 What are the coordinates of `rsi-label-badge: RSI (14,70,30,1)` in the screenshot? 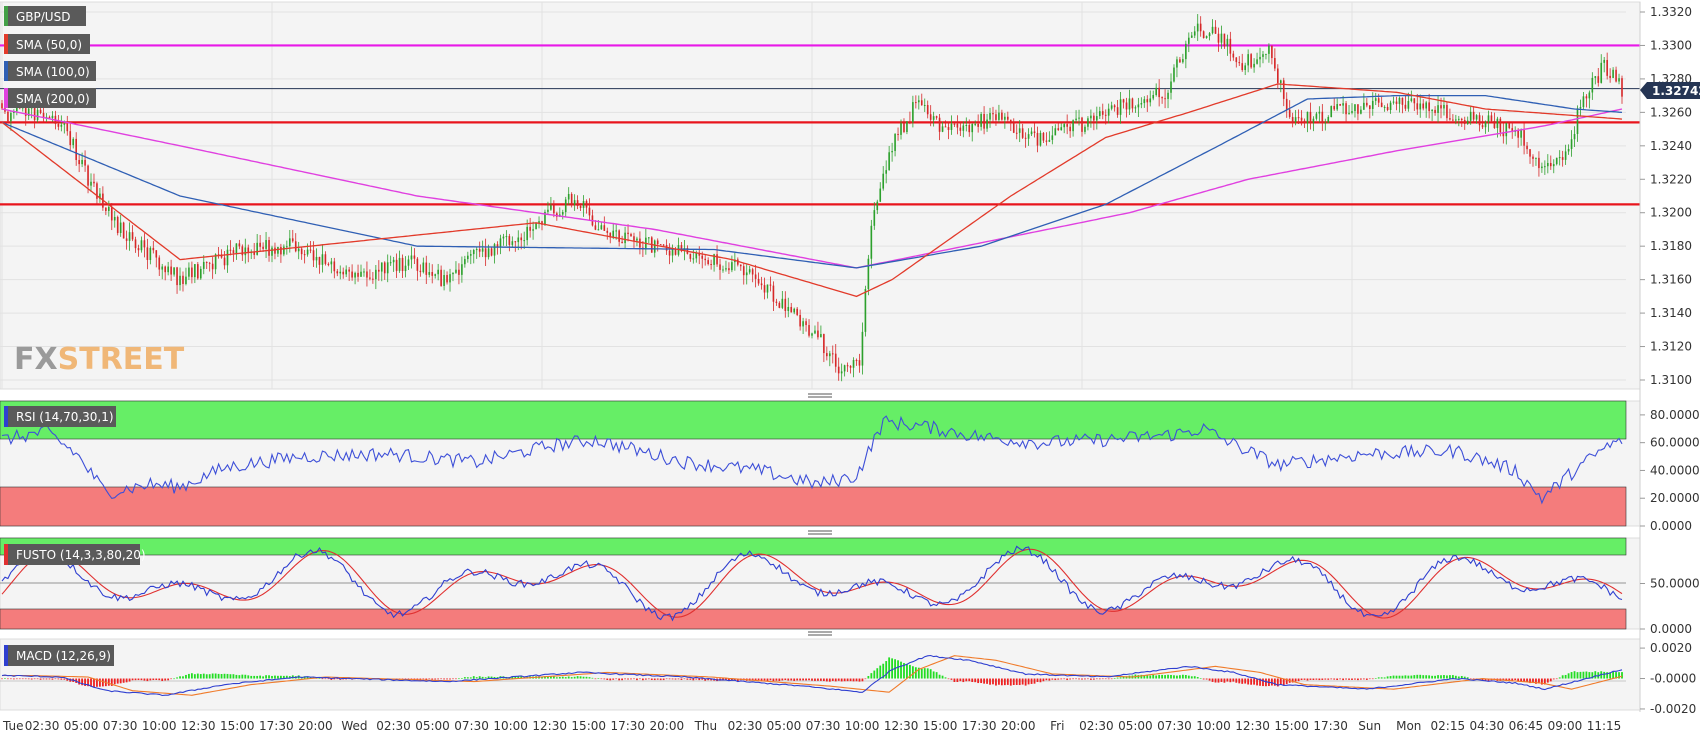 It's located at (60, 416).